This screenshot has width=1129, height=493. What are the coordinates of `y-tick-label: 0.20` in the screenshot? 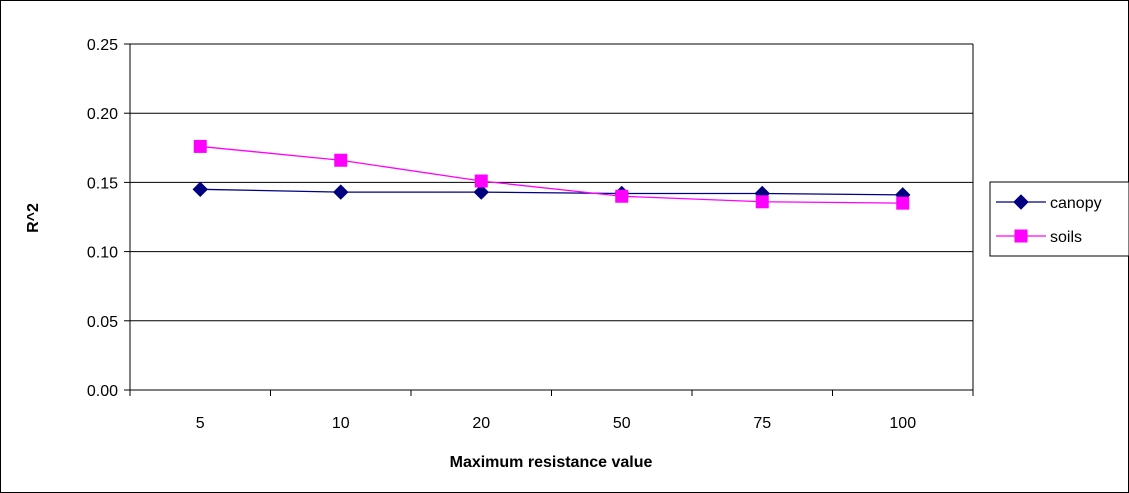 It's located at (102, 114).